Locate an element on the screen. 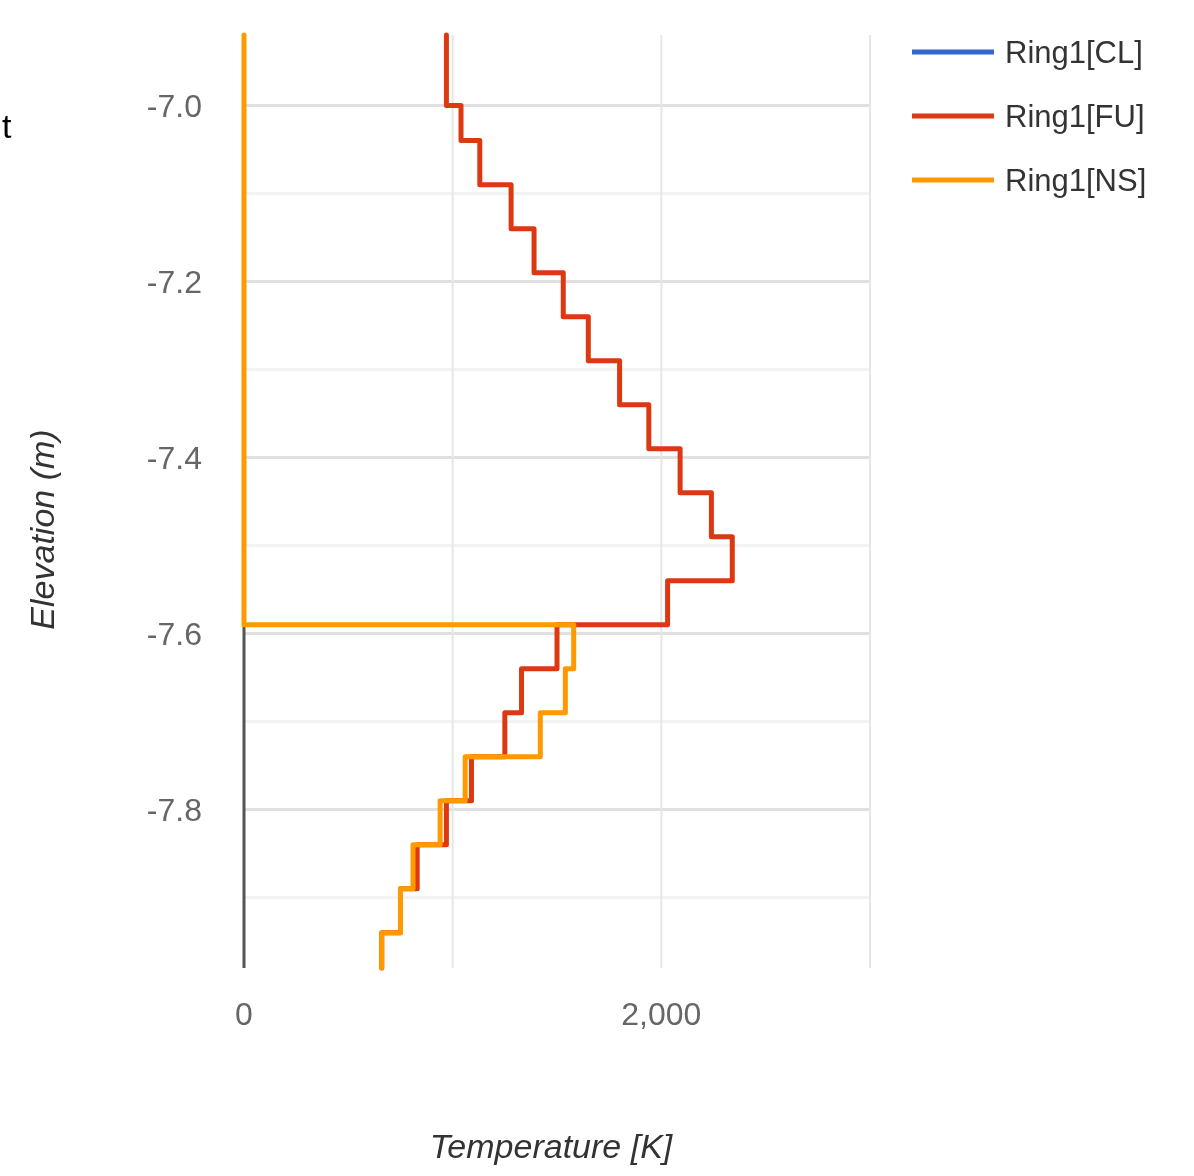 This screenshot has height=1176, width=1194. y-axis-title: Elevation (m) is located at coordinates (42, 529).